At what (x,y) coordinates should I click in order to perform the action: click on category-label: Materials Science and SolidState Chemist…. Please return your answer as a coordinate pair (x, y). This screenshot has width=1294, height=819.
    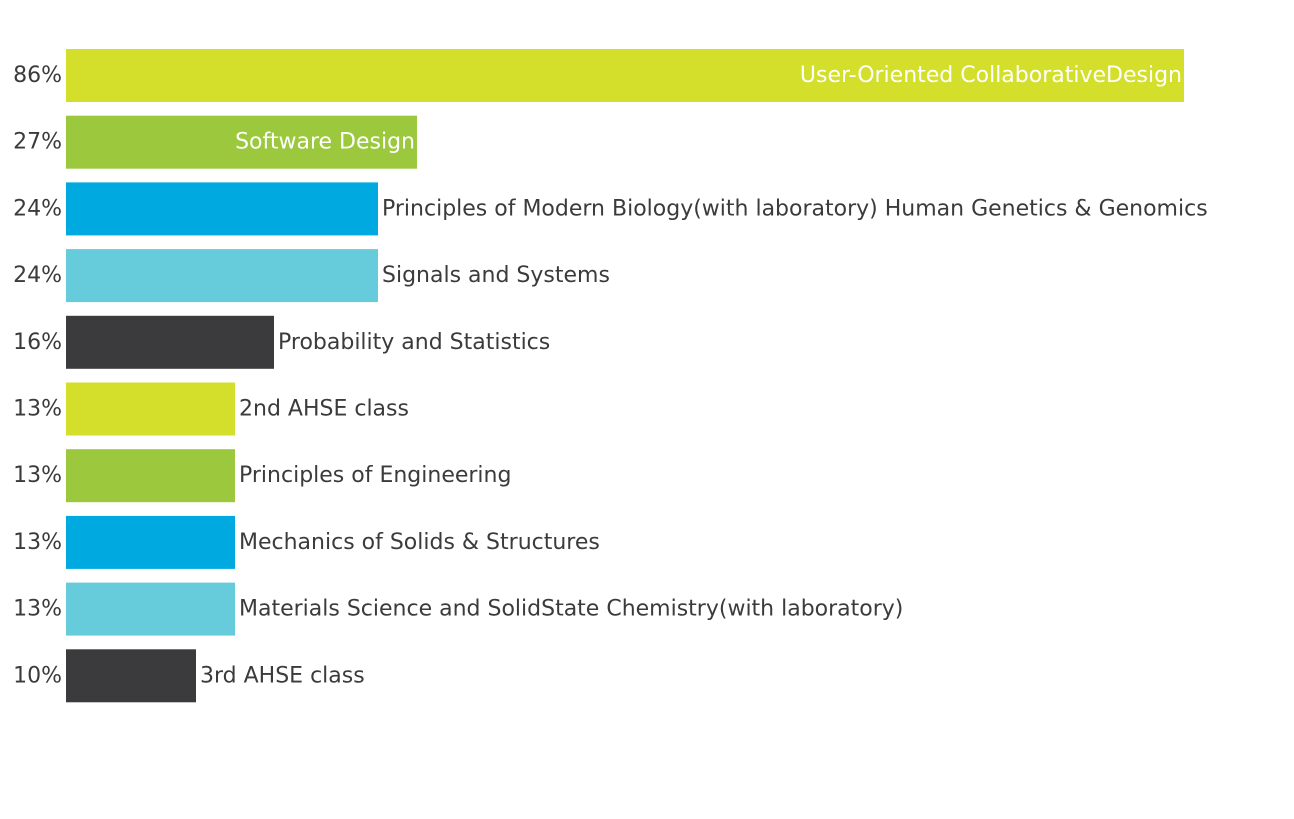
    Looking at the image, I should click on (571, 609).